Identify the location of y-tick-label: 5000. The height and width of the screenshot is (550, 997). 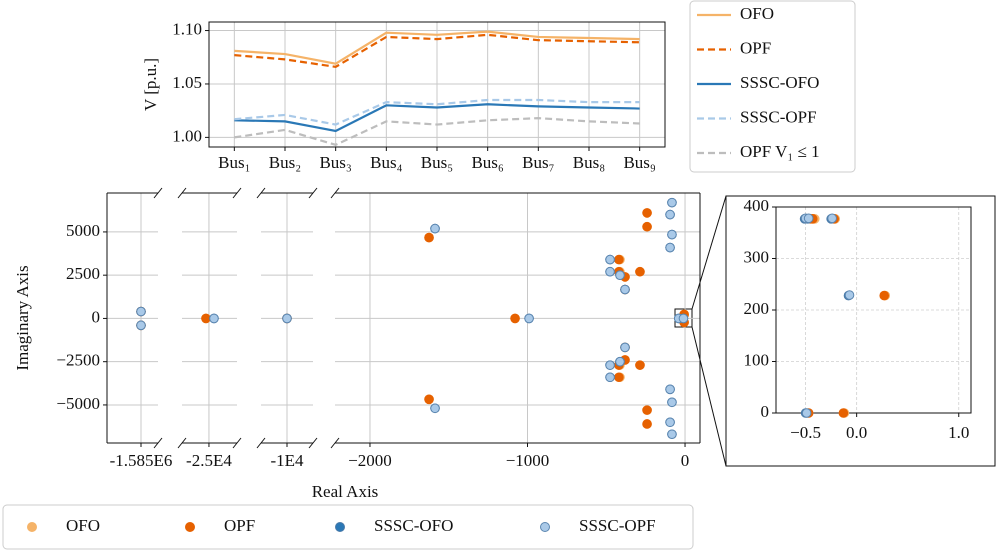
(83, 230).